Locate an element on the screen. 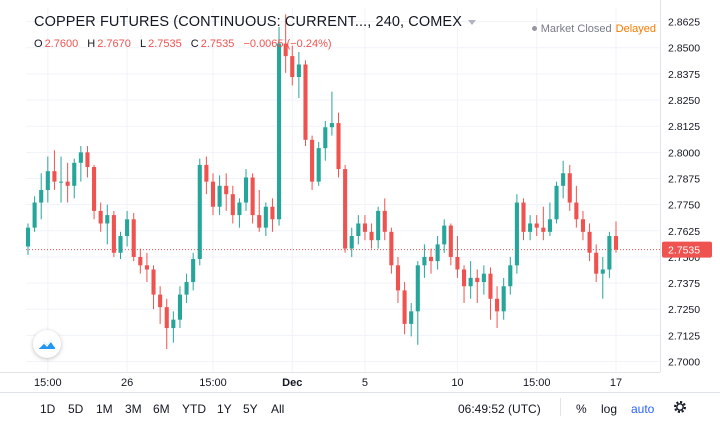 Image resolution: width=720 pixels, height=421 pixels. y-tick-label: 2.8375 is located at coordinates (684, 75).